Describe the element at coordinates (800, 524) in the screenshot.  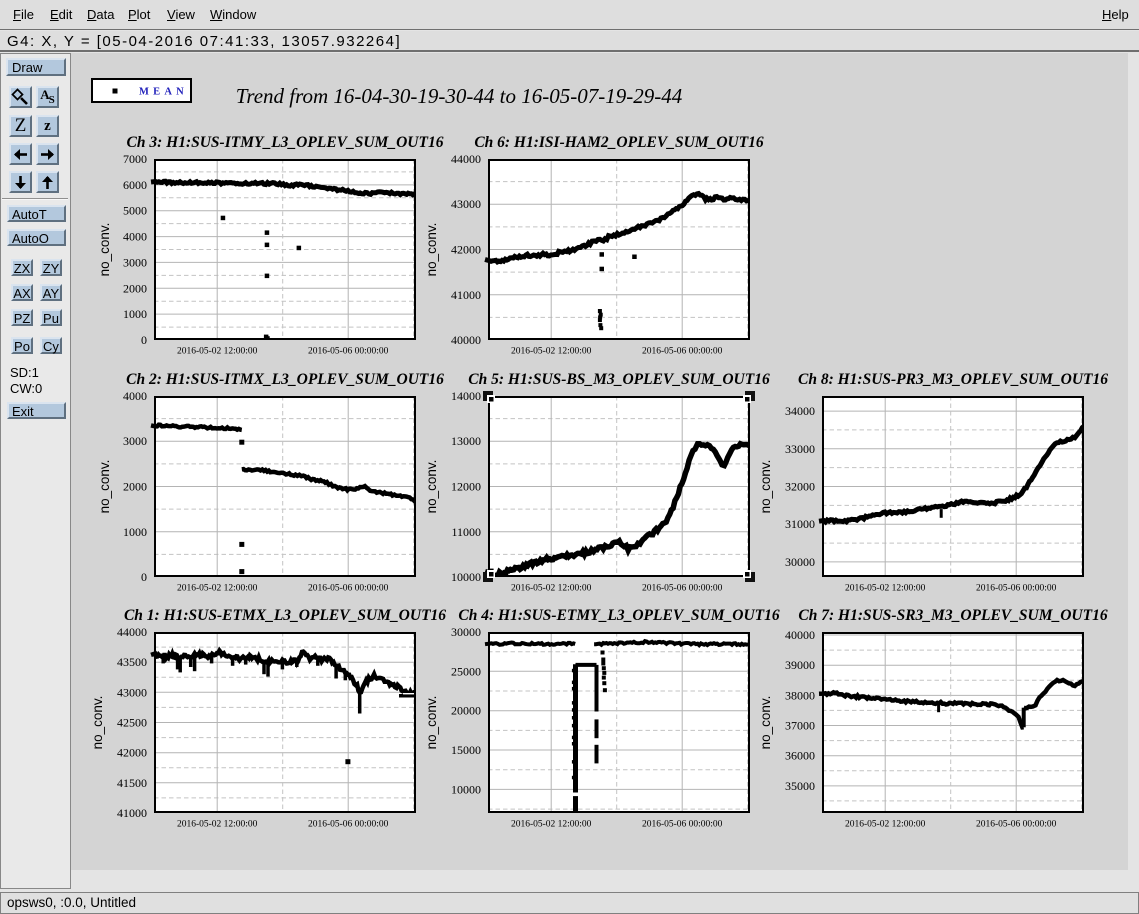
I see `svg-text: 31000` at that location.